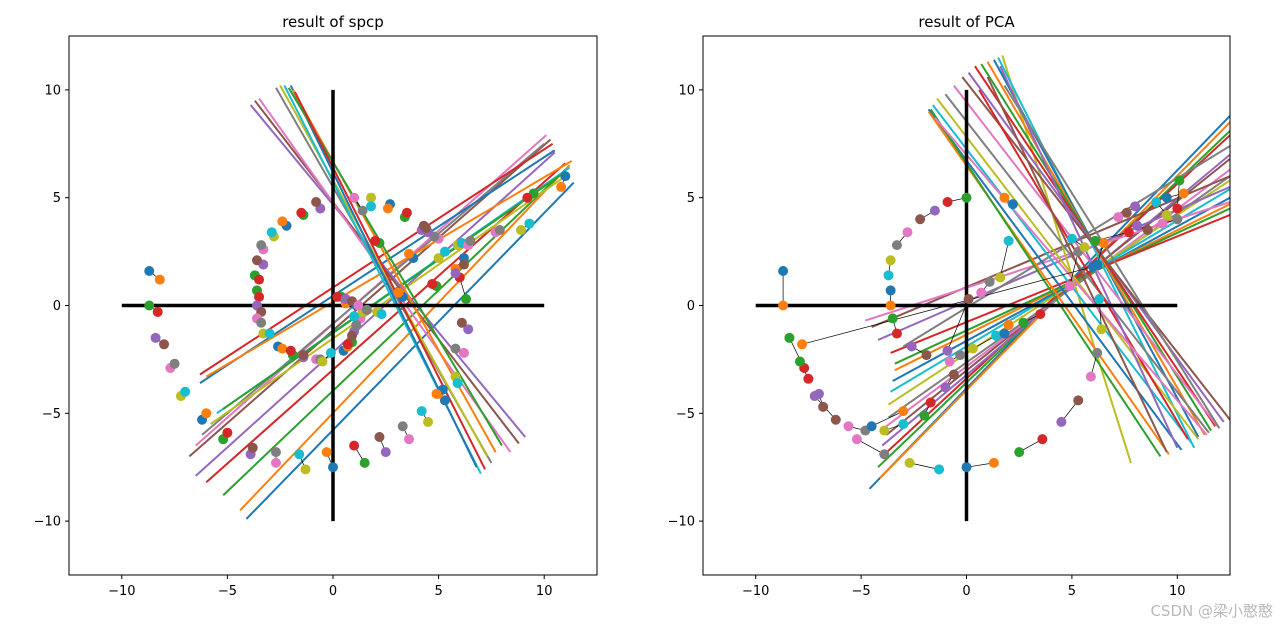 The height and width of the screenshot is (629, 1287). Describe the element at coordinates (681, 522) in the screenshot. I see `right-y-tick-label: −10` at that location.